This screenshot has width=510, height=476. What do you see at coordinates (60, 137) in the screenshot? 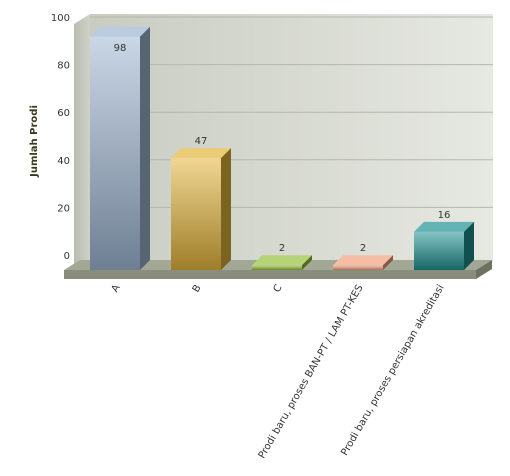
I see `y-axis-ticks: 0 20 40 60 80 100` at bounding box center [60, 137].